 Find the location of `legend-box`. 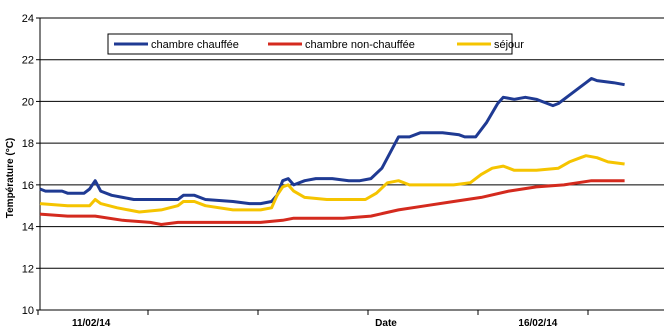

legend-box is located at coordinates (310, 44).